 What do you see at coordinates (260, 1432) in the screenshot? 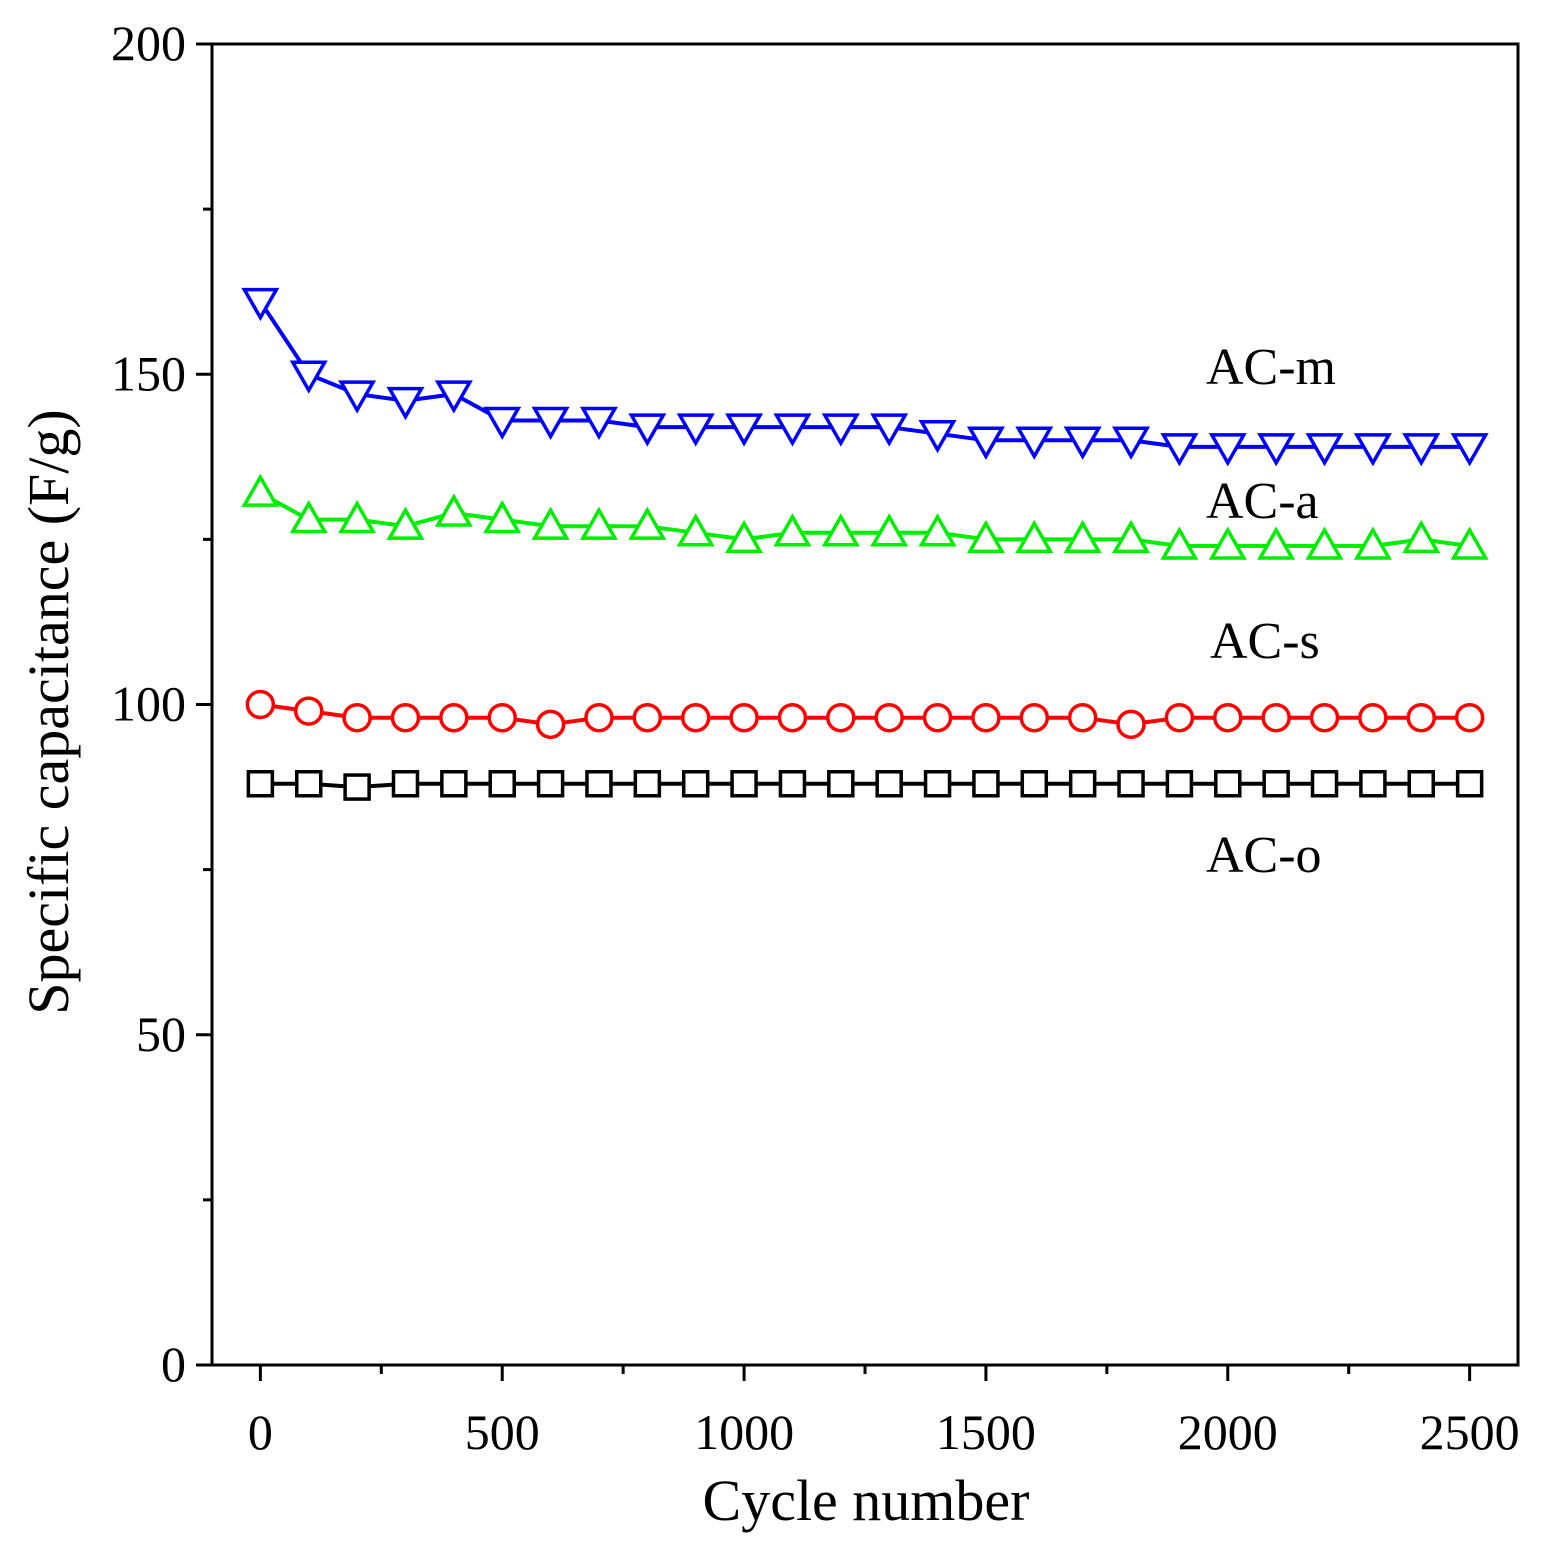
I see `x-tick-label: 0` at bounding box center [260, 1432].